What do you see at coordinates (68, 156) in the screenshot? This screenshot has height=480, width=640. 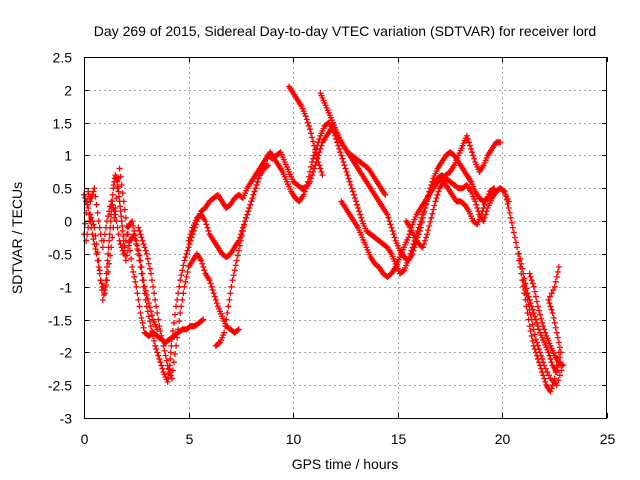 I see `y-tick-label: 1` at bounding box center [68, 156].